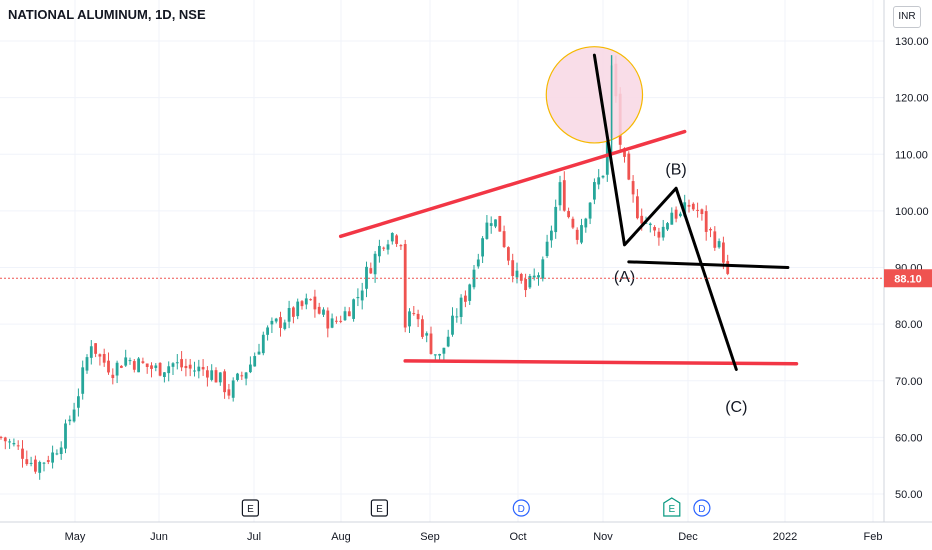  Describe the element at coordinates (912, 212) in the screenshot. I see `price-tick-label: 100.00` at that location.